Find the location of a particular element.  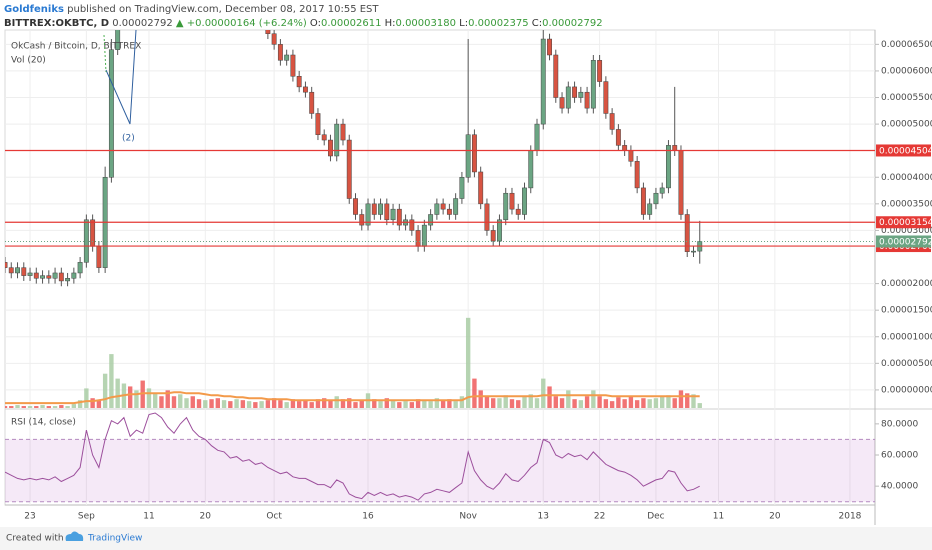

x-tick-label: 22 is located at coordinates (599, 517).